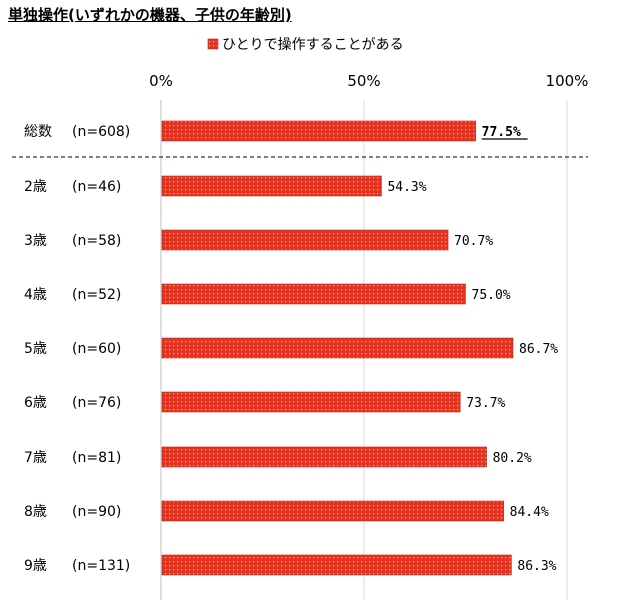 This screenshot has height=606, width=620. What do you see at coordinates (406, 187) in the screenshot?
I see `data-label: 54.3%` at bounding box center [406, 187].